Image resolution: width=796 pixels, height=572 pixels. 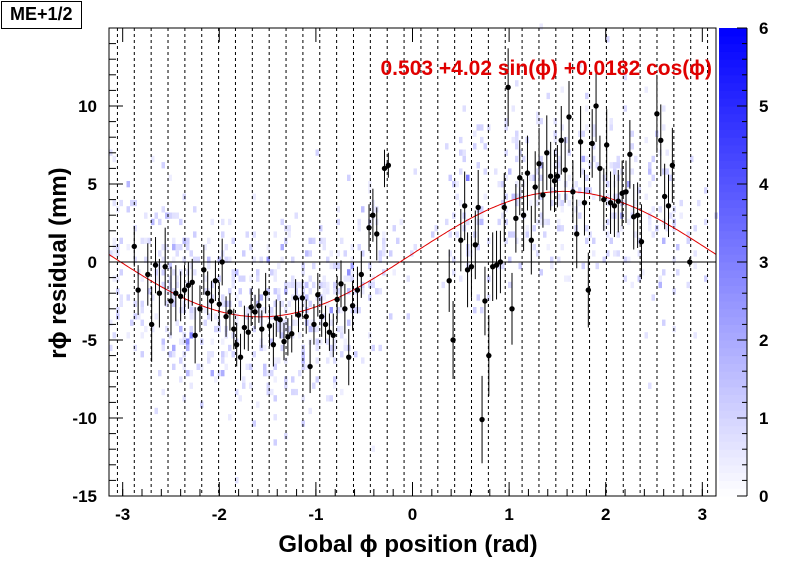 I want to click on x-axis-title: Global ϕ position (rad), so click(x=407, y=544).